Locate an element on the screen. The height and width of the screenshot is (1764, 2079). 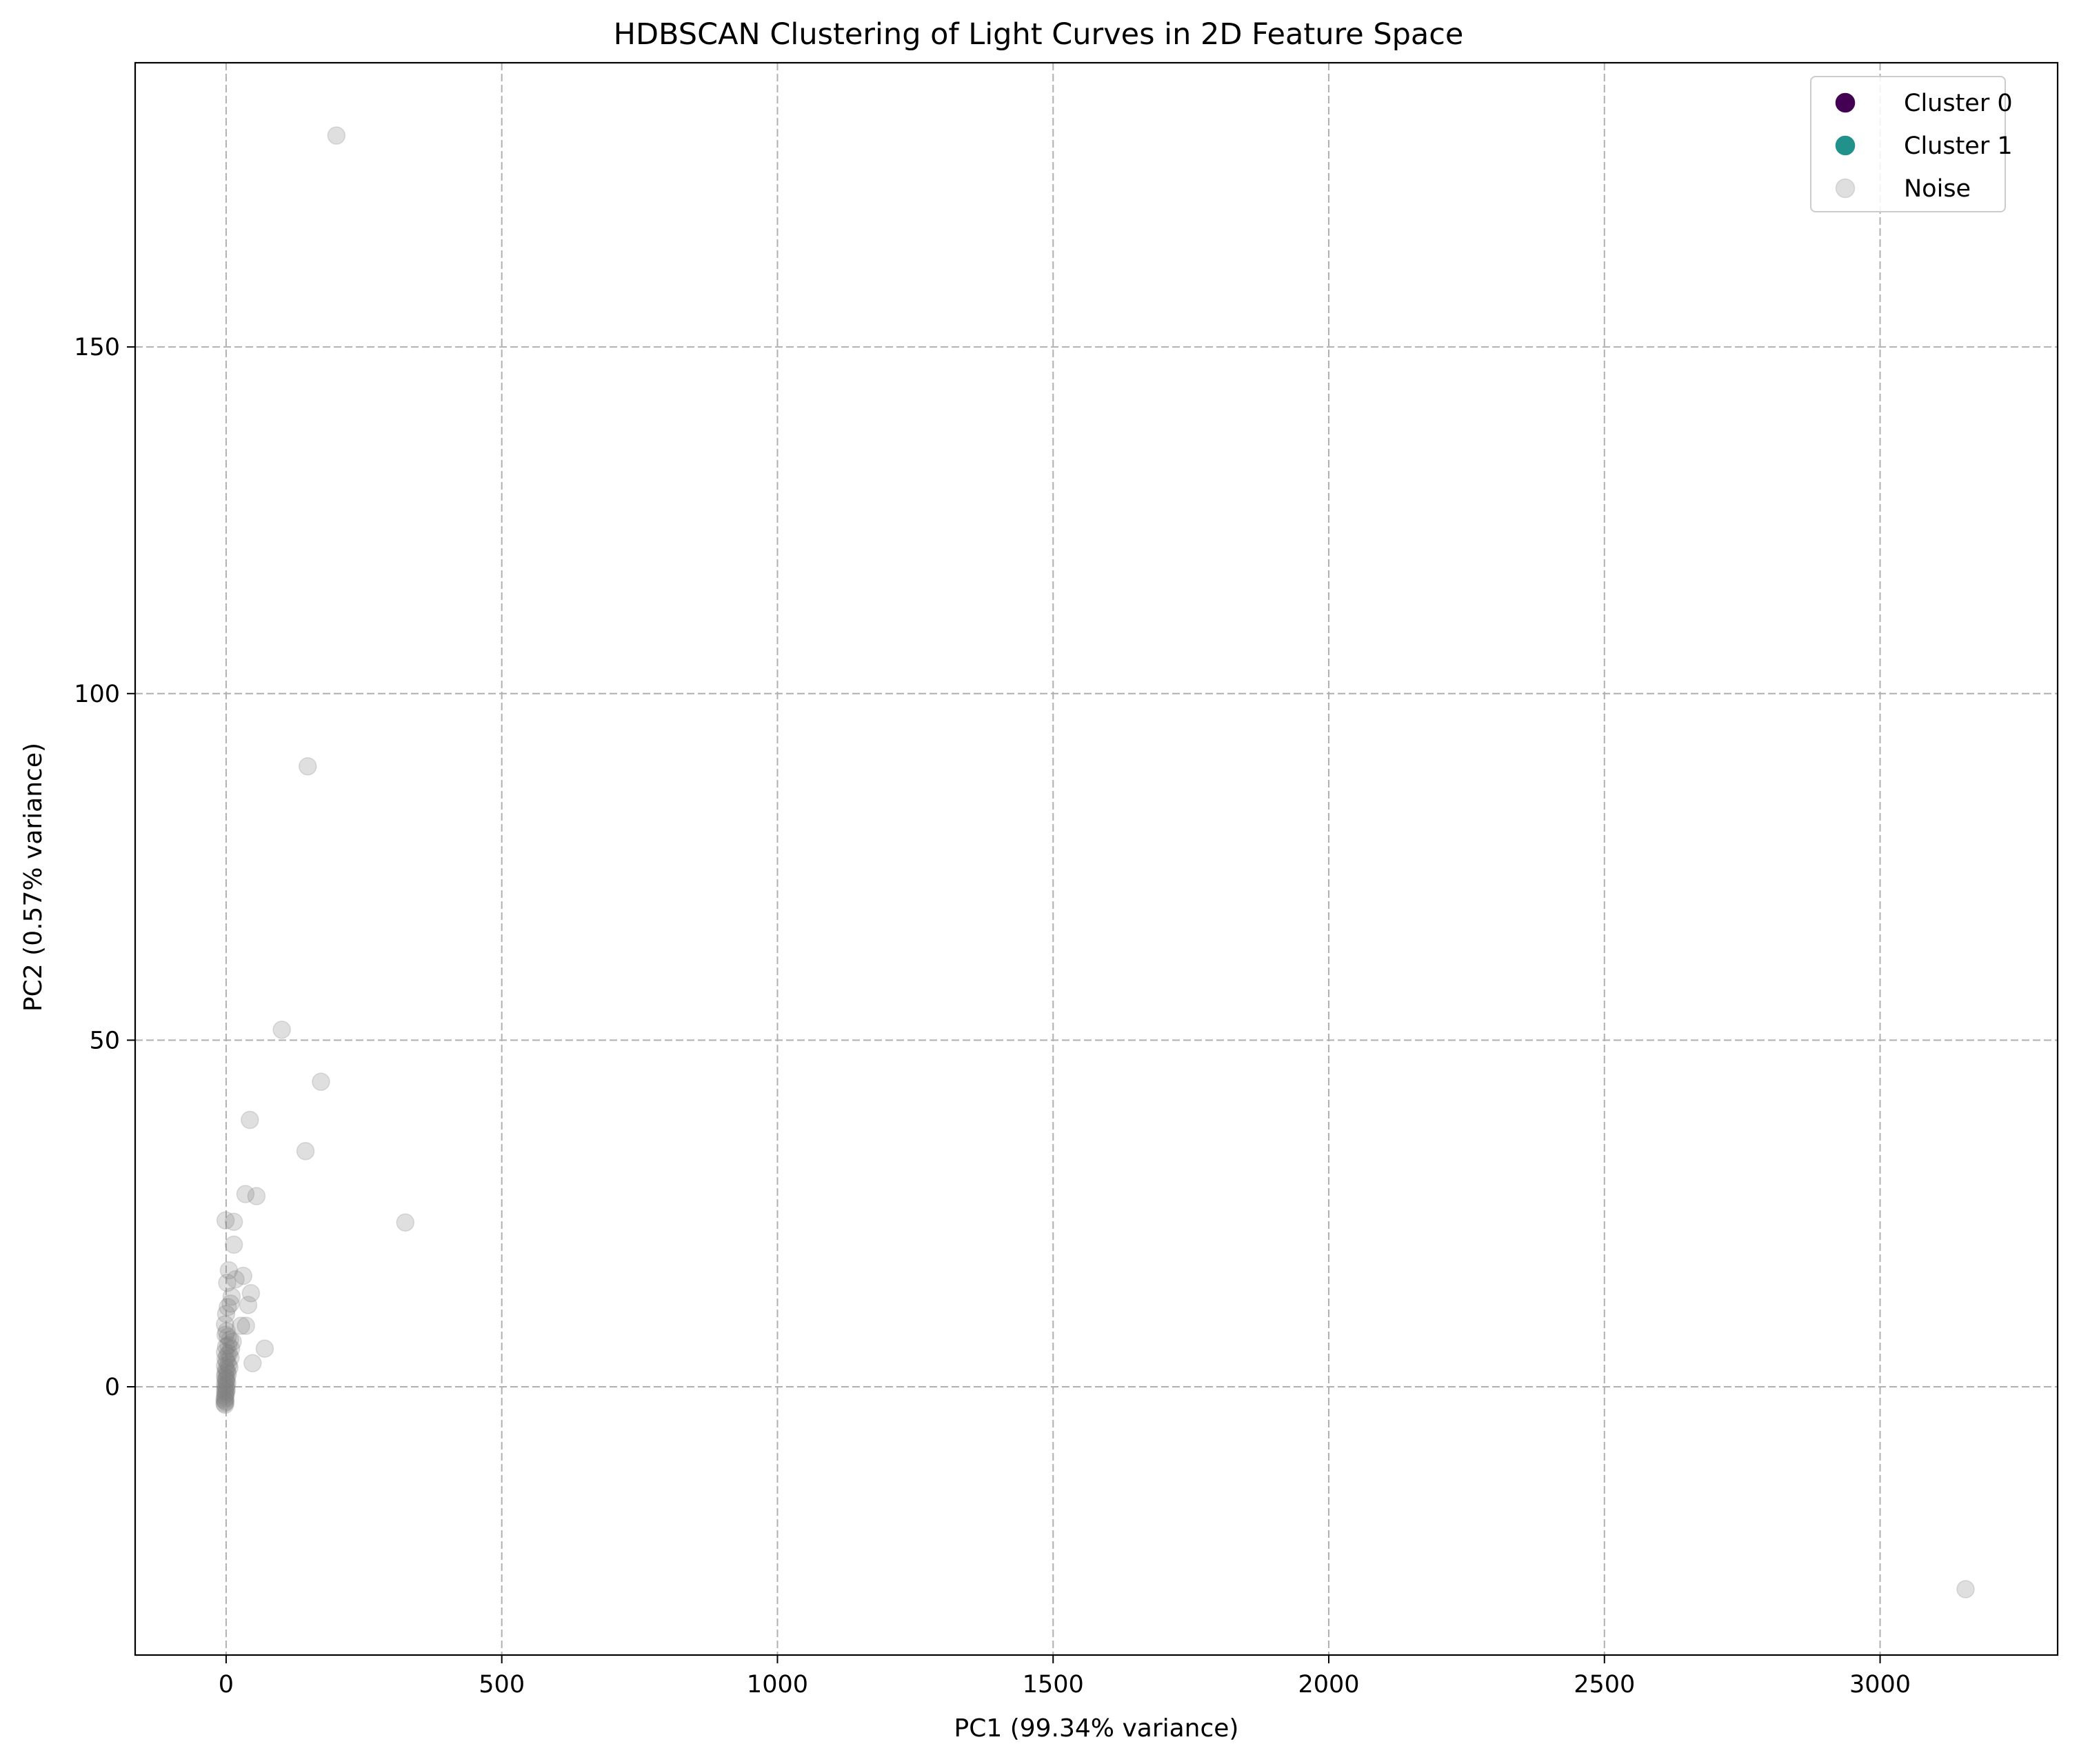
legend: Cluster 0 Cluster 1 Noise is located at coordinates (1912, 144).